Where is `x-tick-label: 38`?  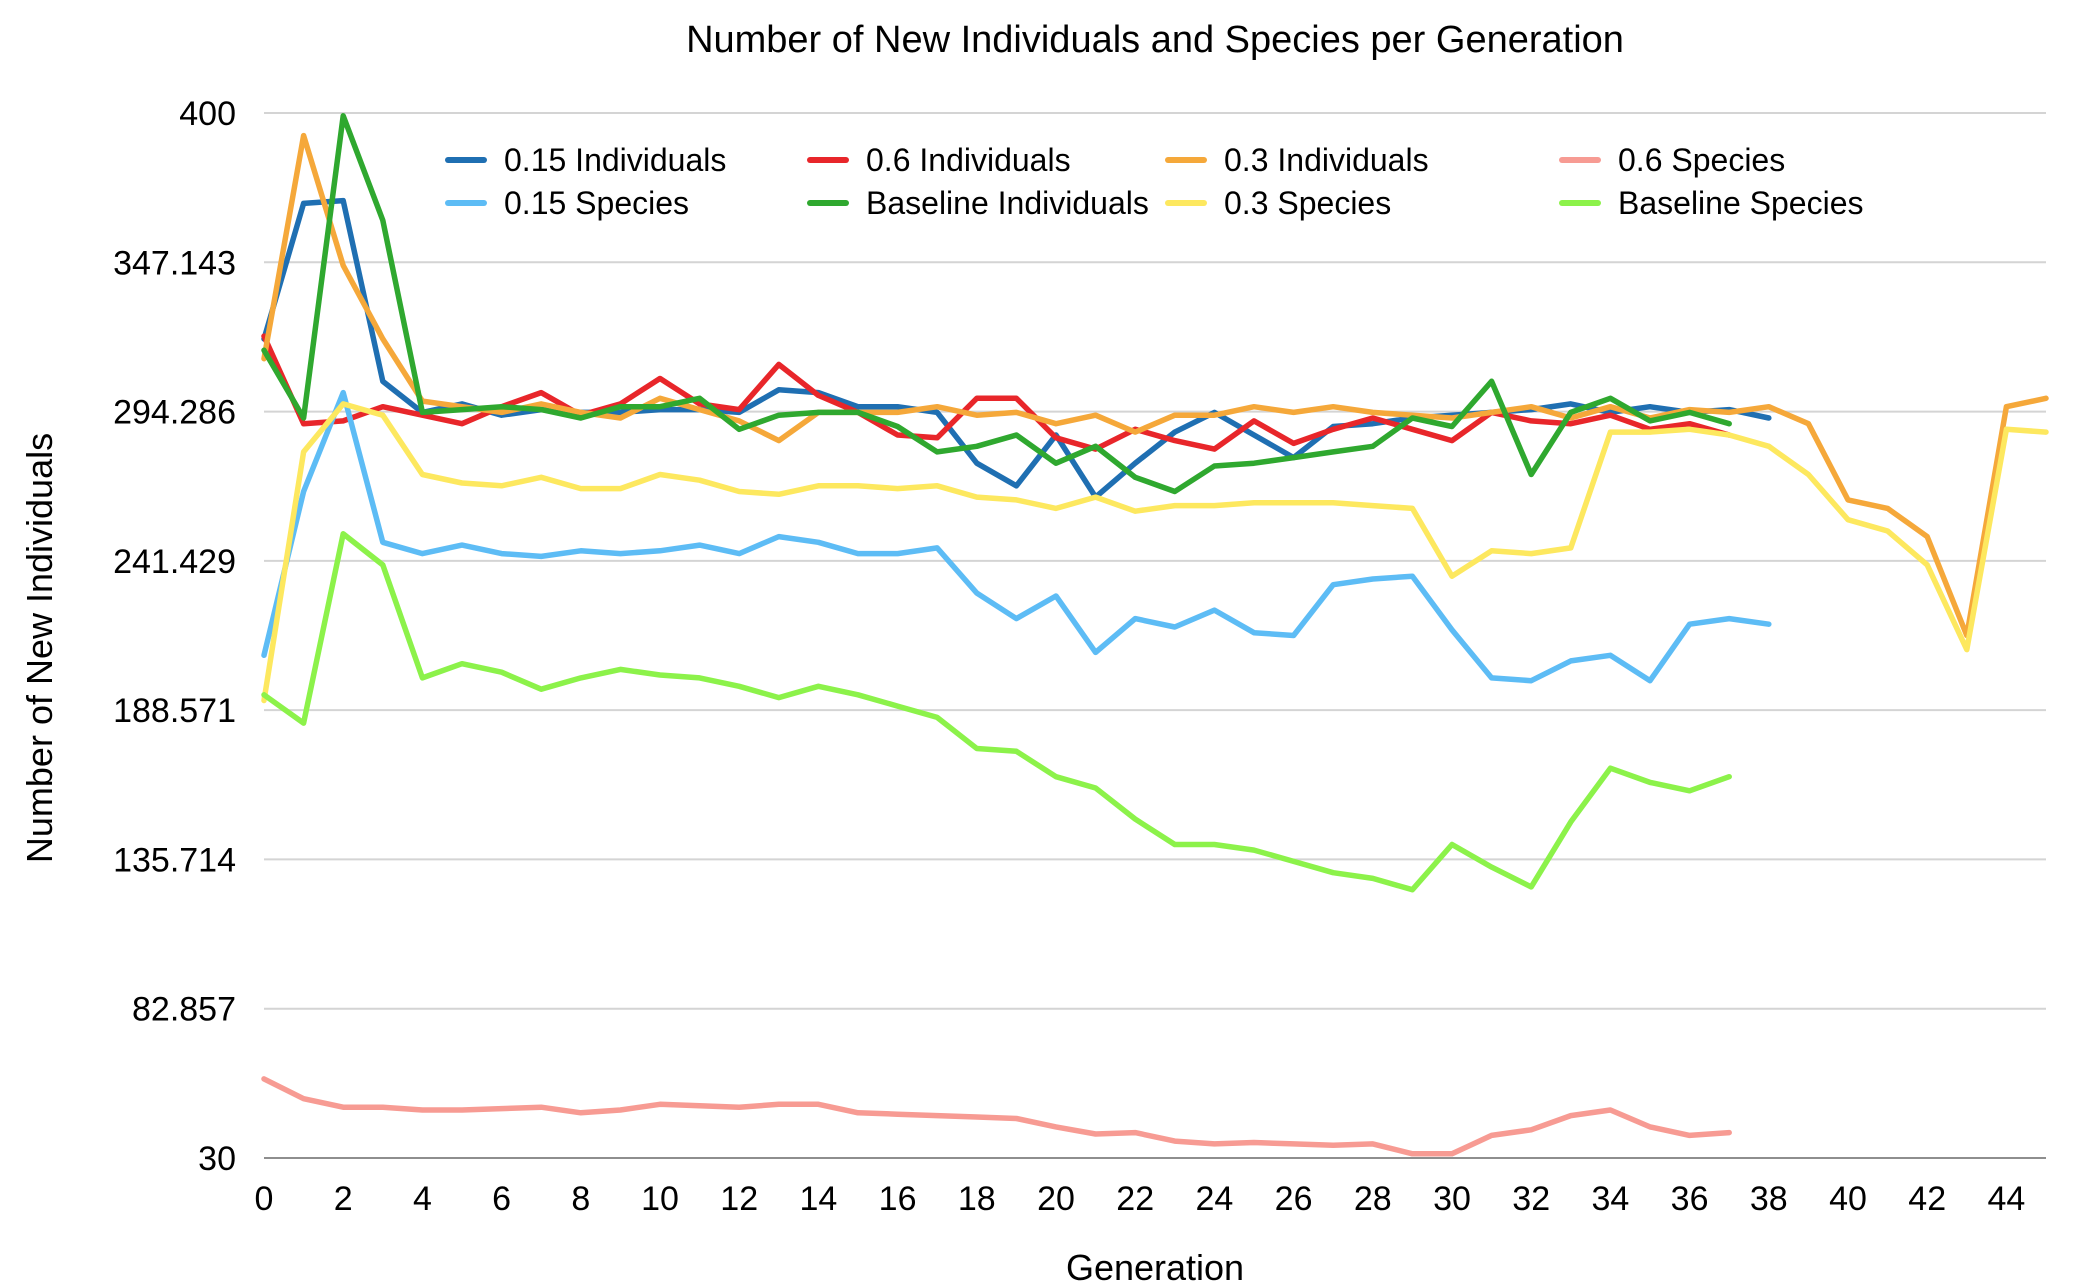 x-tick-label: 38 is located at coordinates (1769, 1199).